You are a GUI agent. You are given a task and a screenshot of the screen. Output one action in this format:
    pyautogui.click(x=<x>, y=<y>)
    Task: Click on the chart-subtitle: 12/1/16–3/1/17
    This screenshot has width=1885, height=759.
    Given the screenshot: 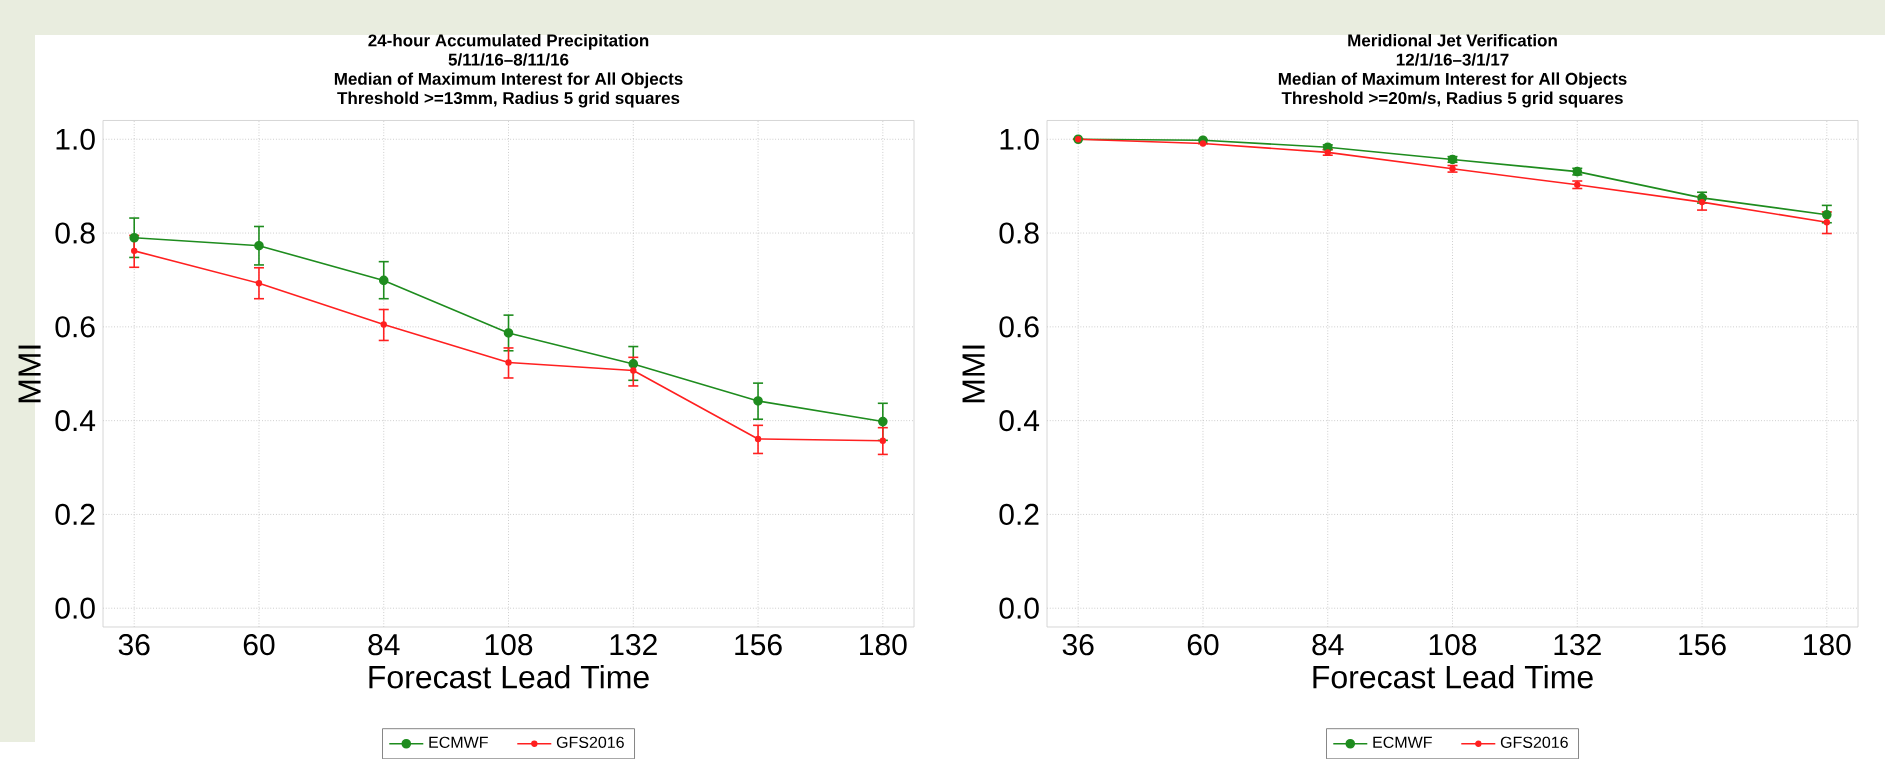 What is the action you would take?
    pyautogui.click(x=1452, y=59)
    